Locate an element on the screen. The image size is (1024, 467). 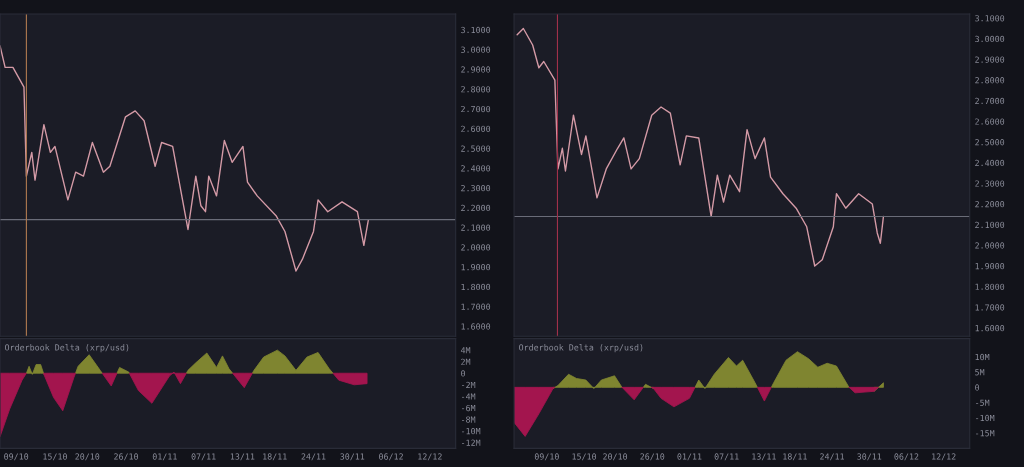
y-tick-label: -8M is located at coordinates (468, 419).